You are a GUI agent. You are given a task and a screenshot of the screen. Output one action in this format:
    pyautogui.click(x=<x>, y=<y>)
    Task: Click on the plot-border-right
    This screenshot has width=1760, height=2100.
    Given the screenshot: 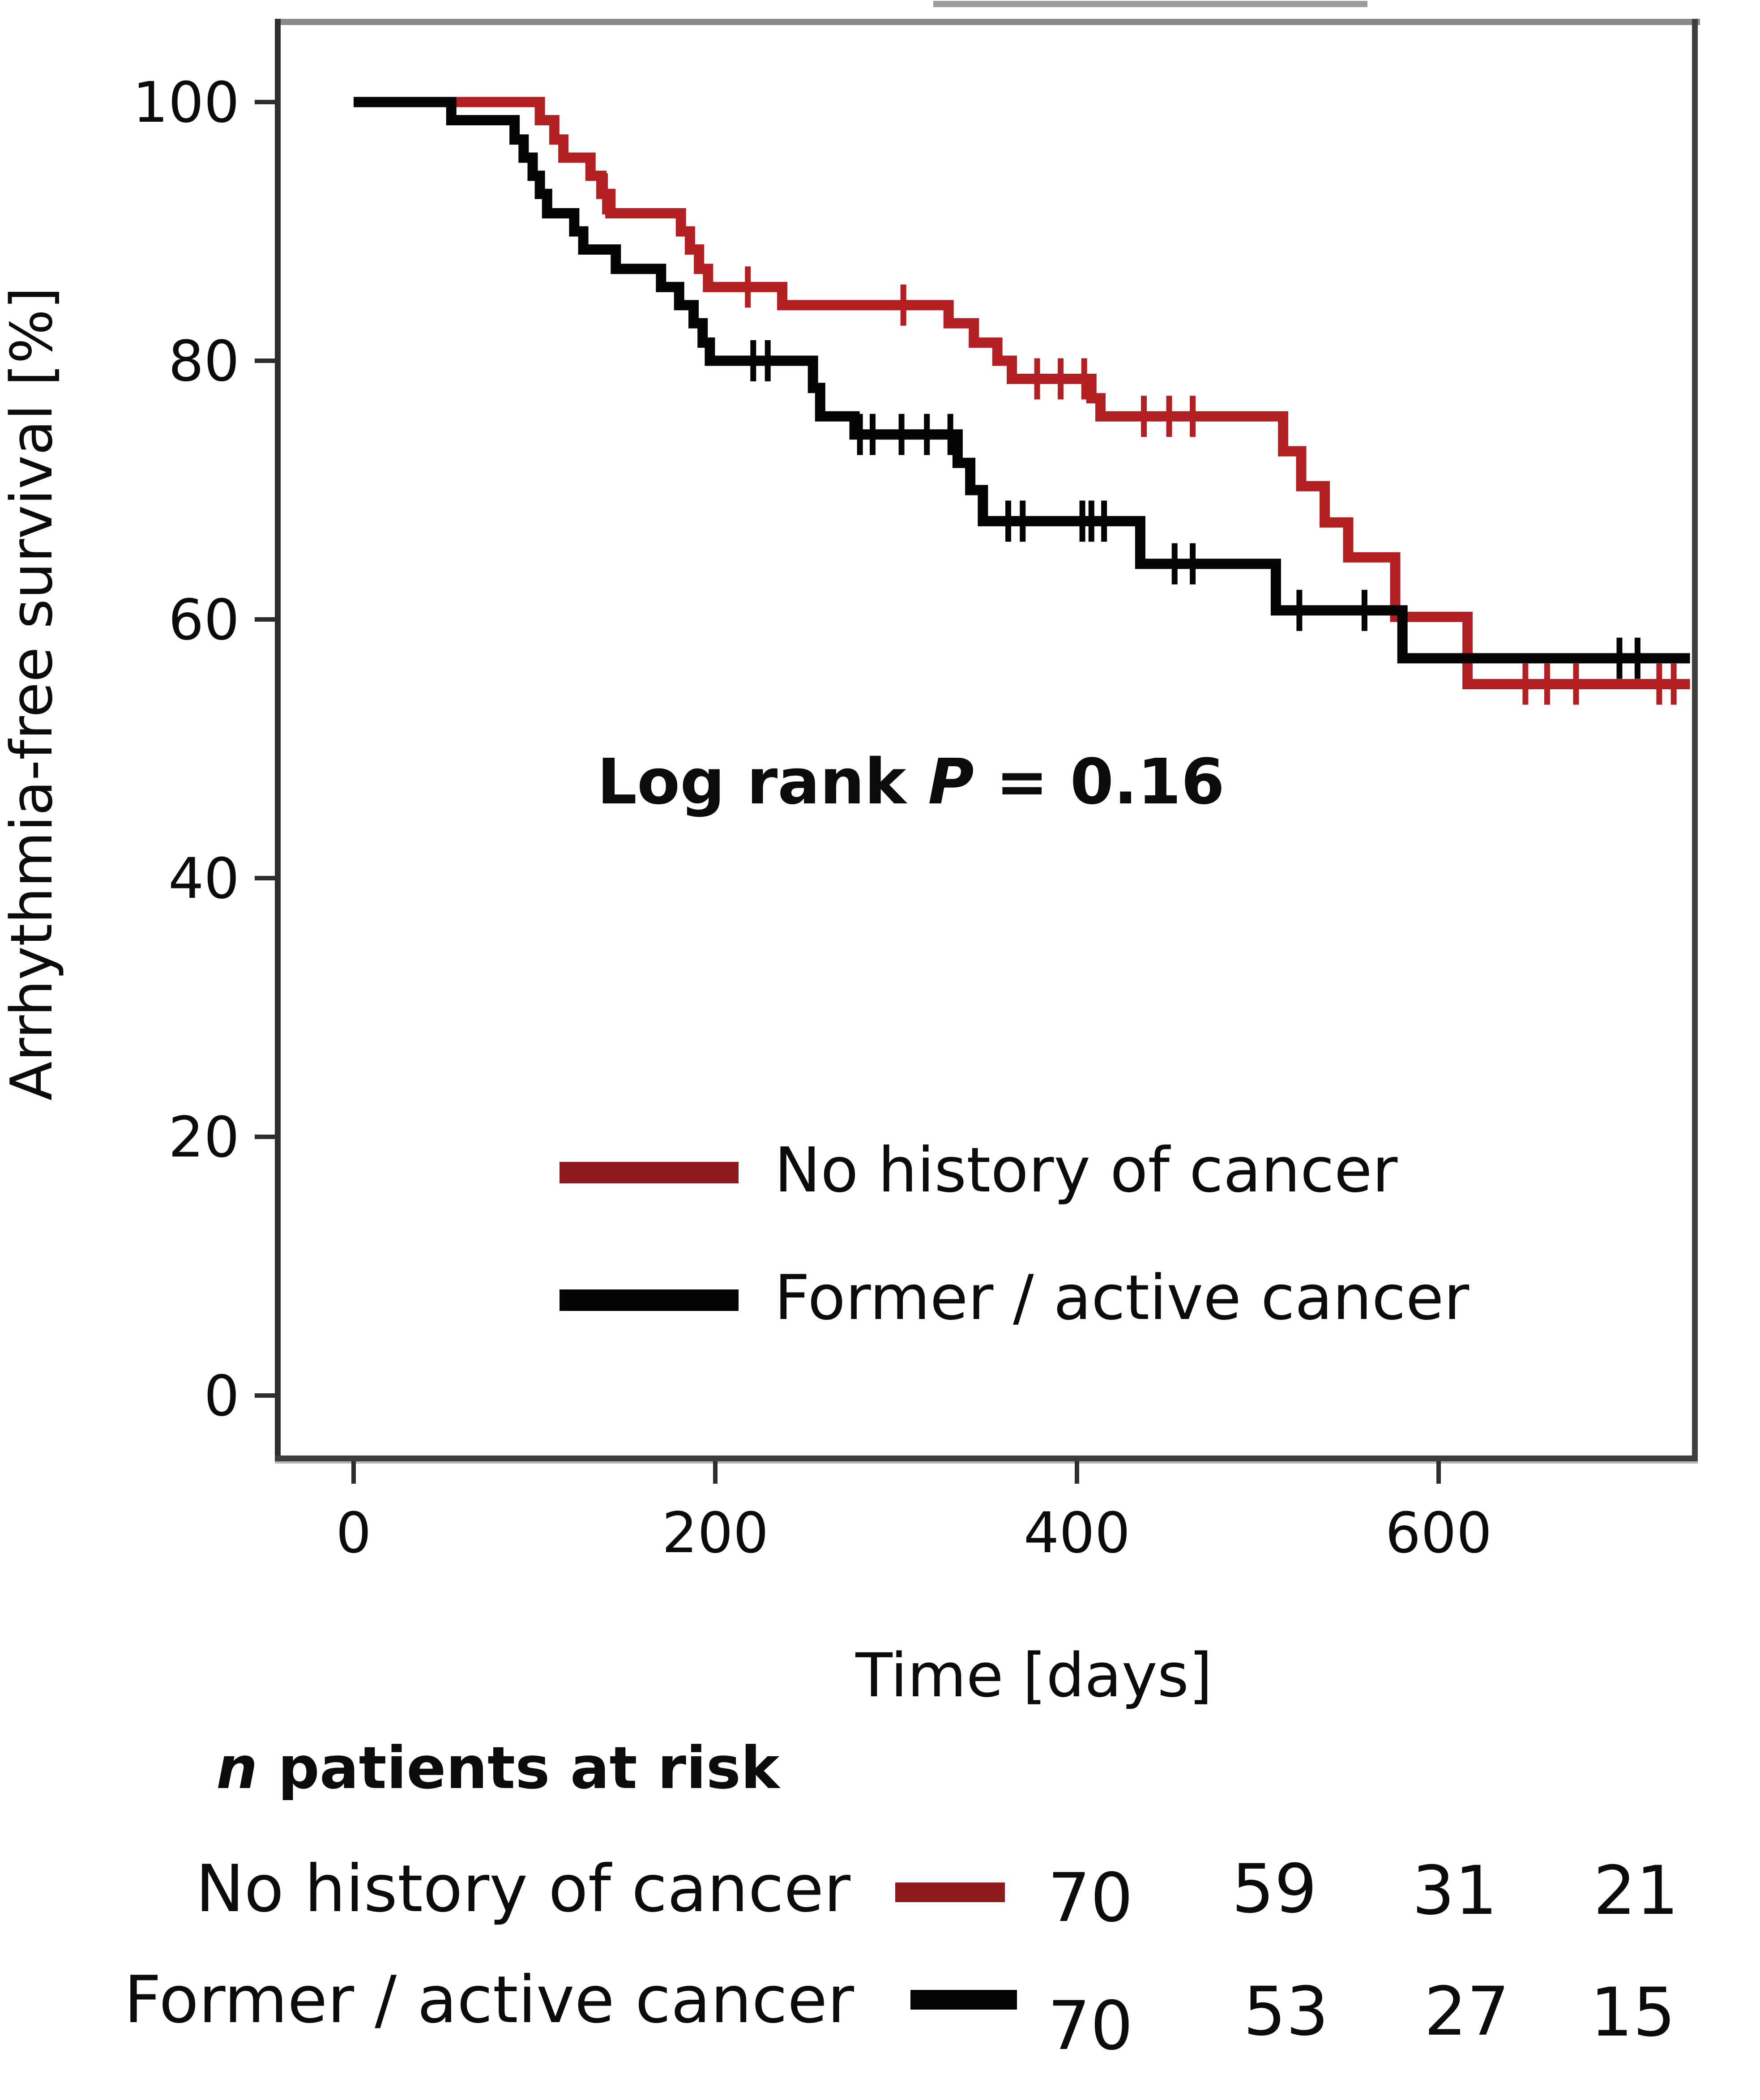 What is the action you would take?
    pyautogui.click(x=1695, y=739)
    